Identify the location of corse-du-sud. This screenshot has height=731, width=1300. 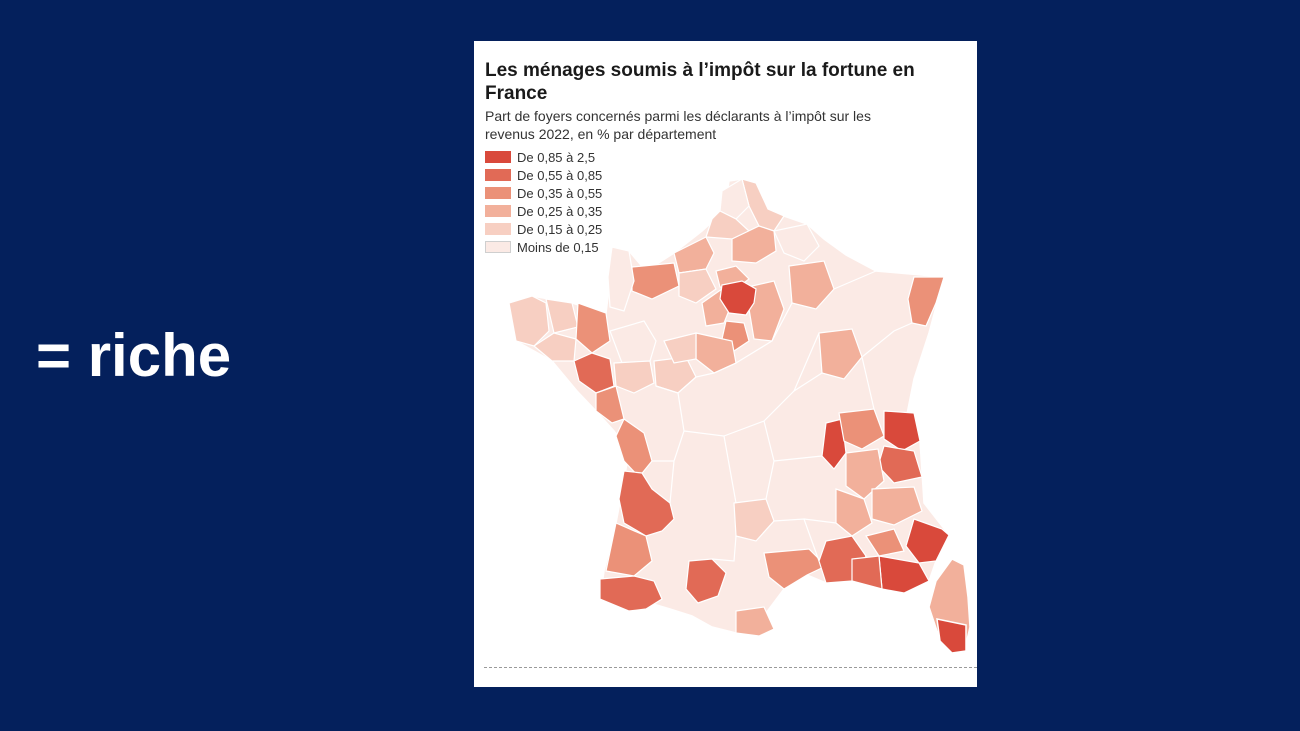
(951, 636).